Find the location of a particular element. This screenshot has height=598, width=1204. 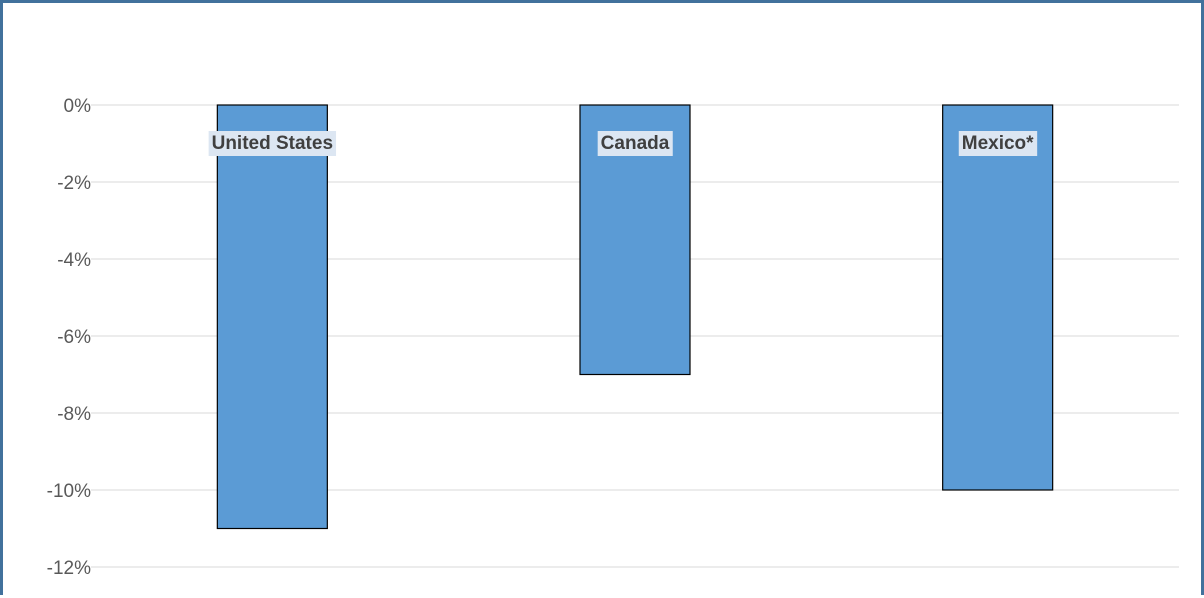

y-axis-tick-labels: 0% -2% -4% -6% -8% -10% -12% is located at coordinates (69, 337).